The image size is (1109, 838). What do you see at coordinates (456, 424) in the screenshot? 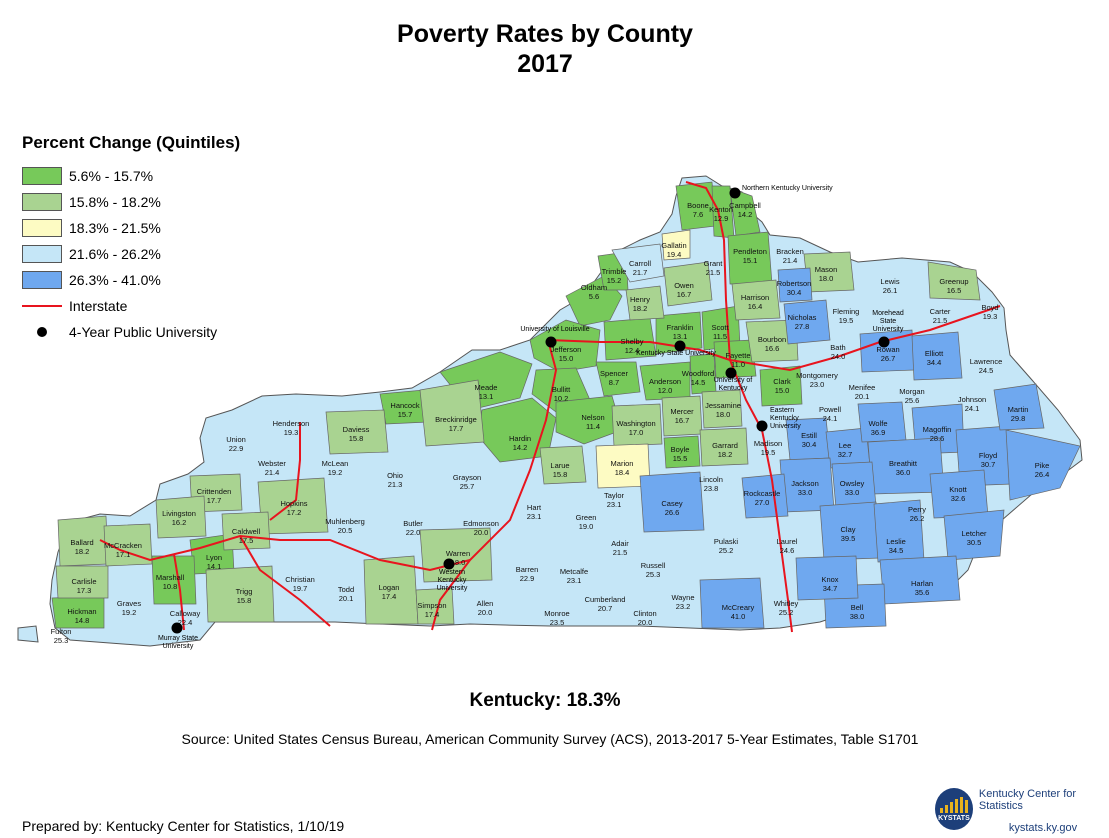
I see `county-label-breckinridge: Breckinridge 17.7` at bounding box center [456, 424].